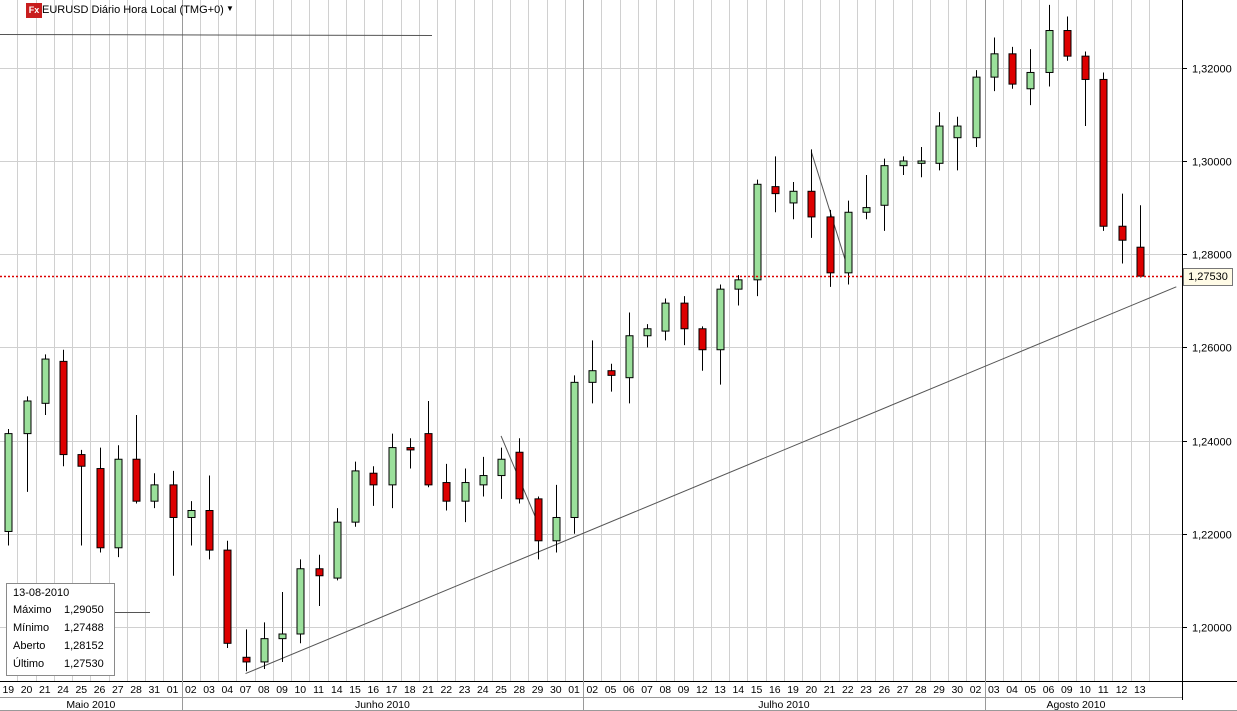 This screenshot has height=711, width=1237. What do you see at coordinates (1212, 70) in the screenshot?
I see `y-tick-label: 1,32000` at bounding box center [1212, 70].